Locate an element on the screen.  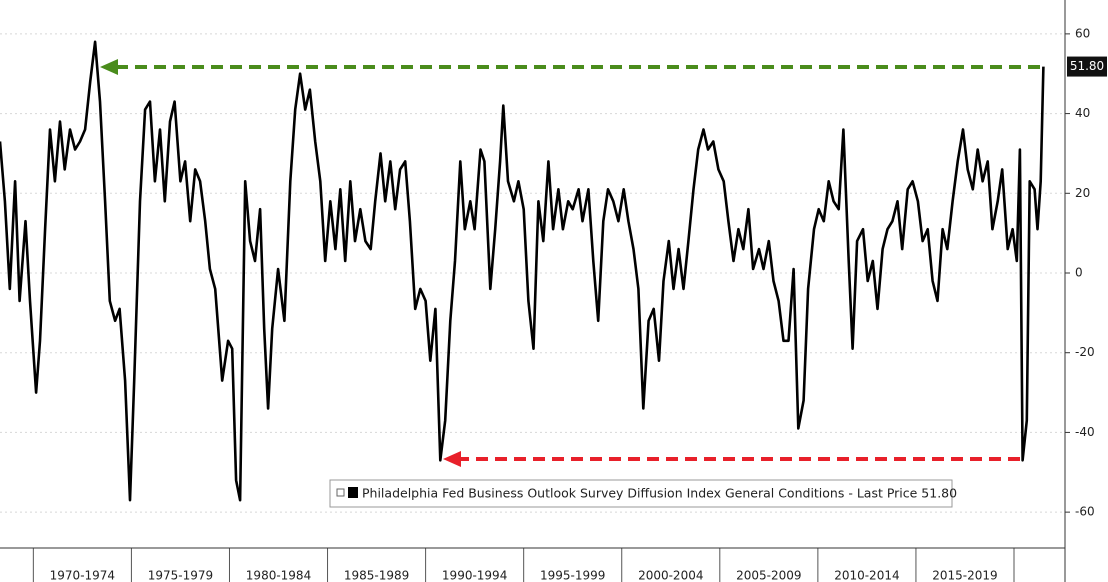
y-tick-label: -40 is located at coordinates (1085, 432).